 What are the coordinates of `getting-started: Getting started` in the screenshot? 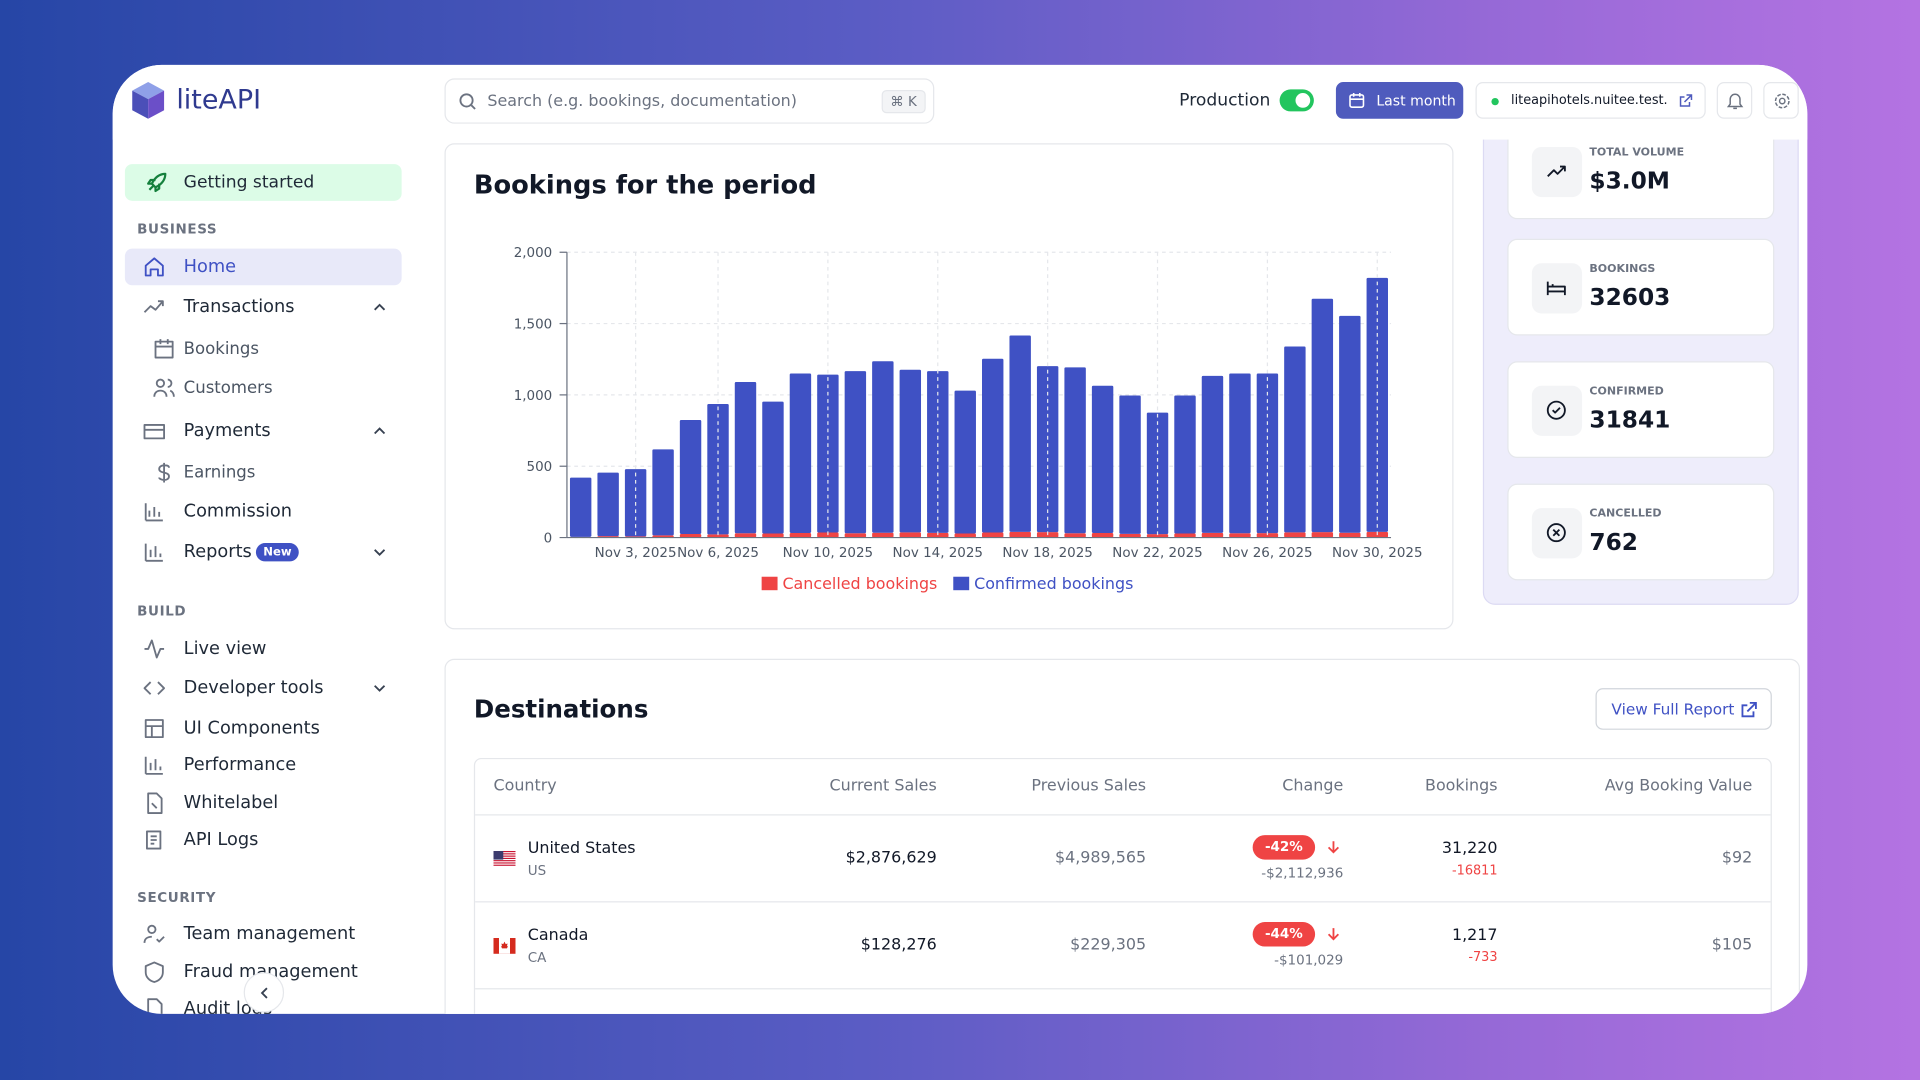 It's located at (263, 182).